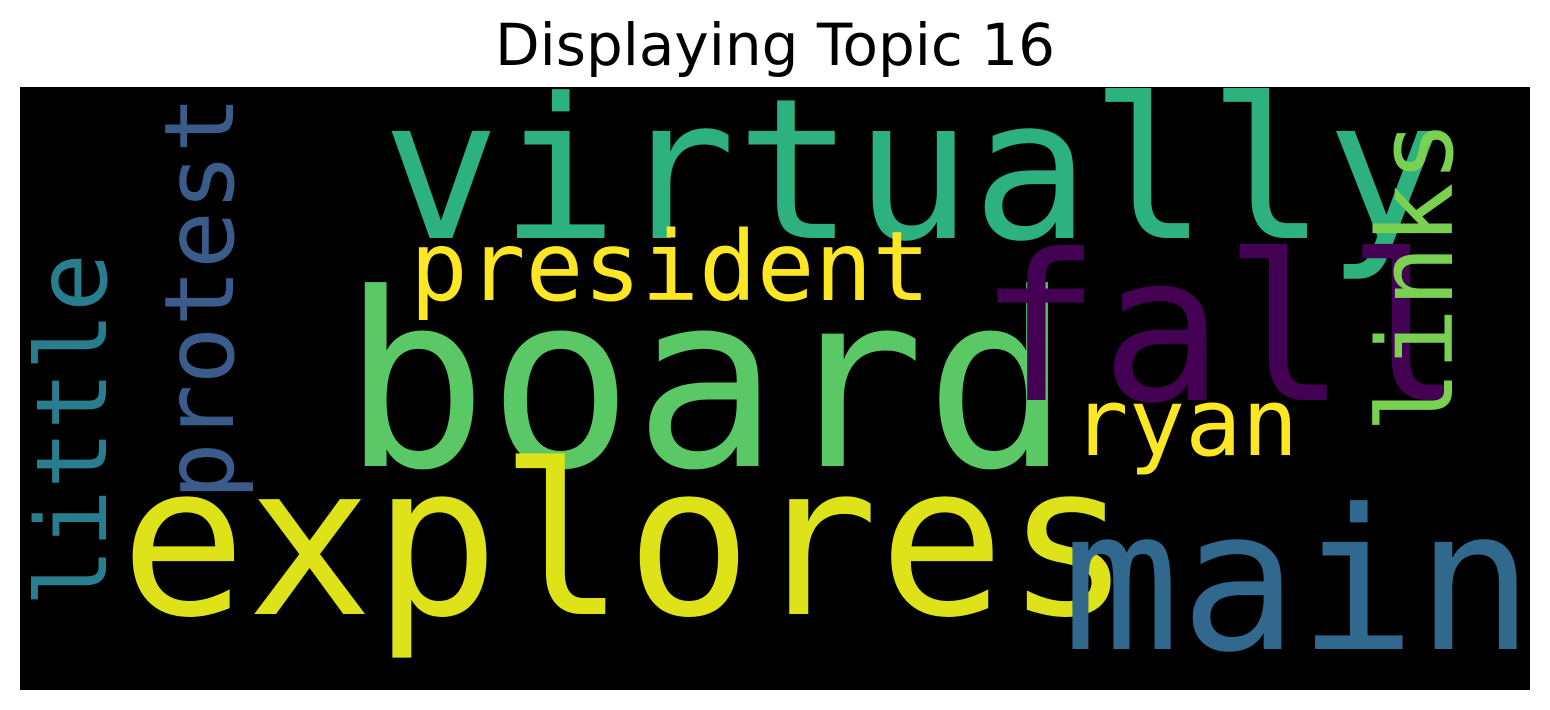  Describe the element at coordinates (200, 297) in the screenshot. I see `word-protest: protest` at that location.